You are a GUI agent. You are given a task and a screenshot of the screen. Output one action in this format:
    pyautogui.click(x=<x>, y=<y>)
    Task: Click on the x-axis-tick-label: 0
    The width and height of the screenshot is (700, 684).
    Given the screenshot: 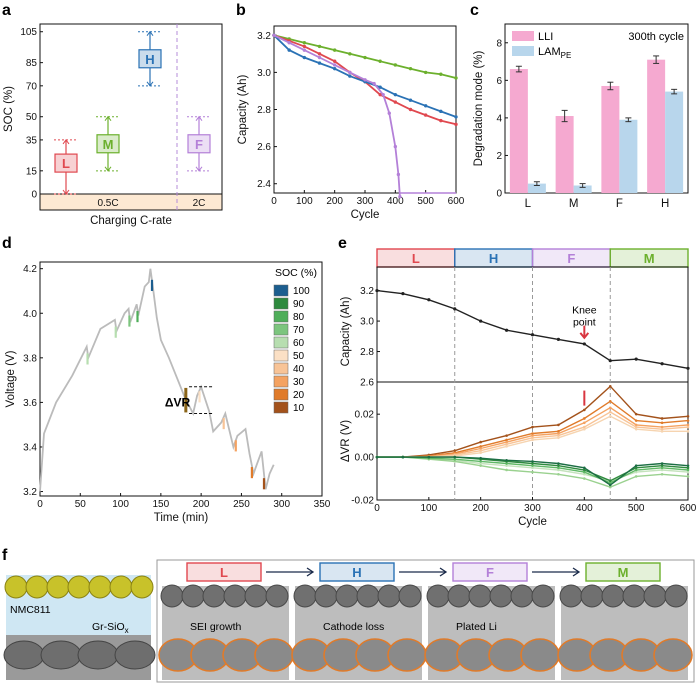 What is the action you would take?
    pyautogui.click(x=377, y=508)
    